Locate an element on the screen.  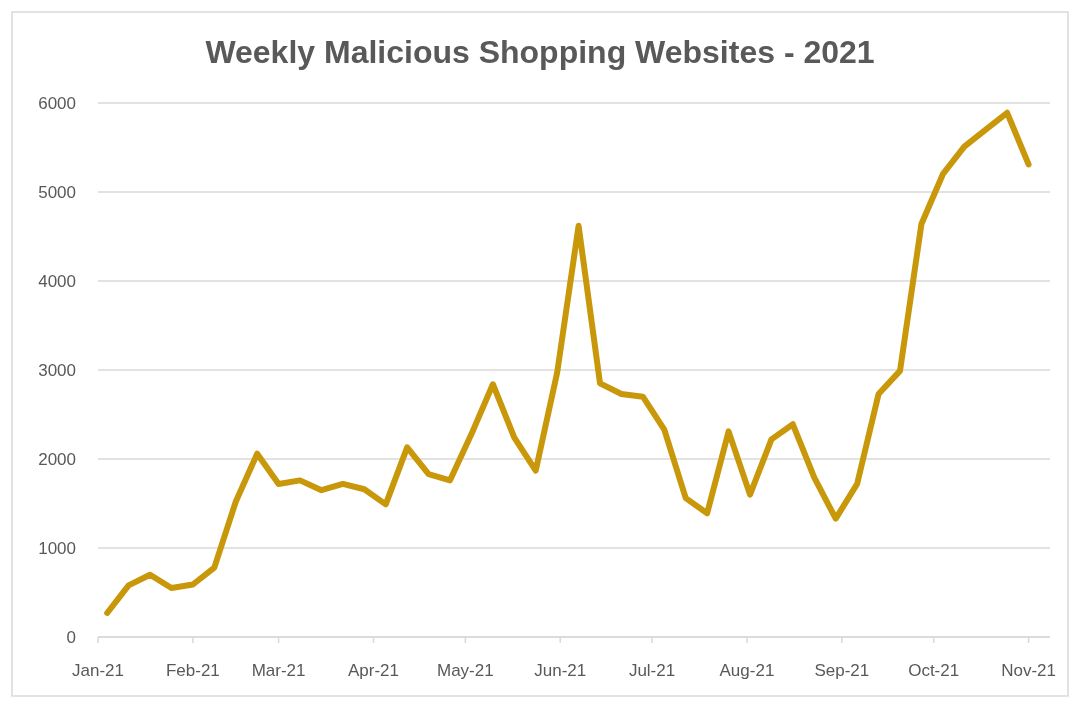
x-tick-label: Jul-21 is located at coordinates (652, 670).